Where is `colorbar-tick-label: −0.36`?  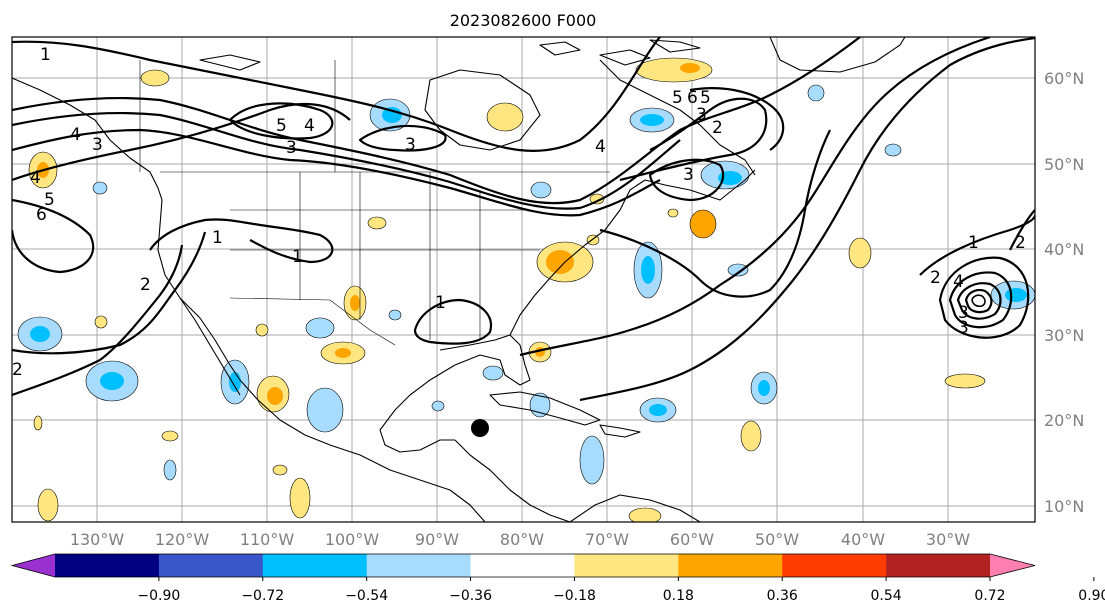 colorbar-tick-label: −0.36 is located at coordinates (470, 596).